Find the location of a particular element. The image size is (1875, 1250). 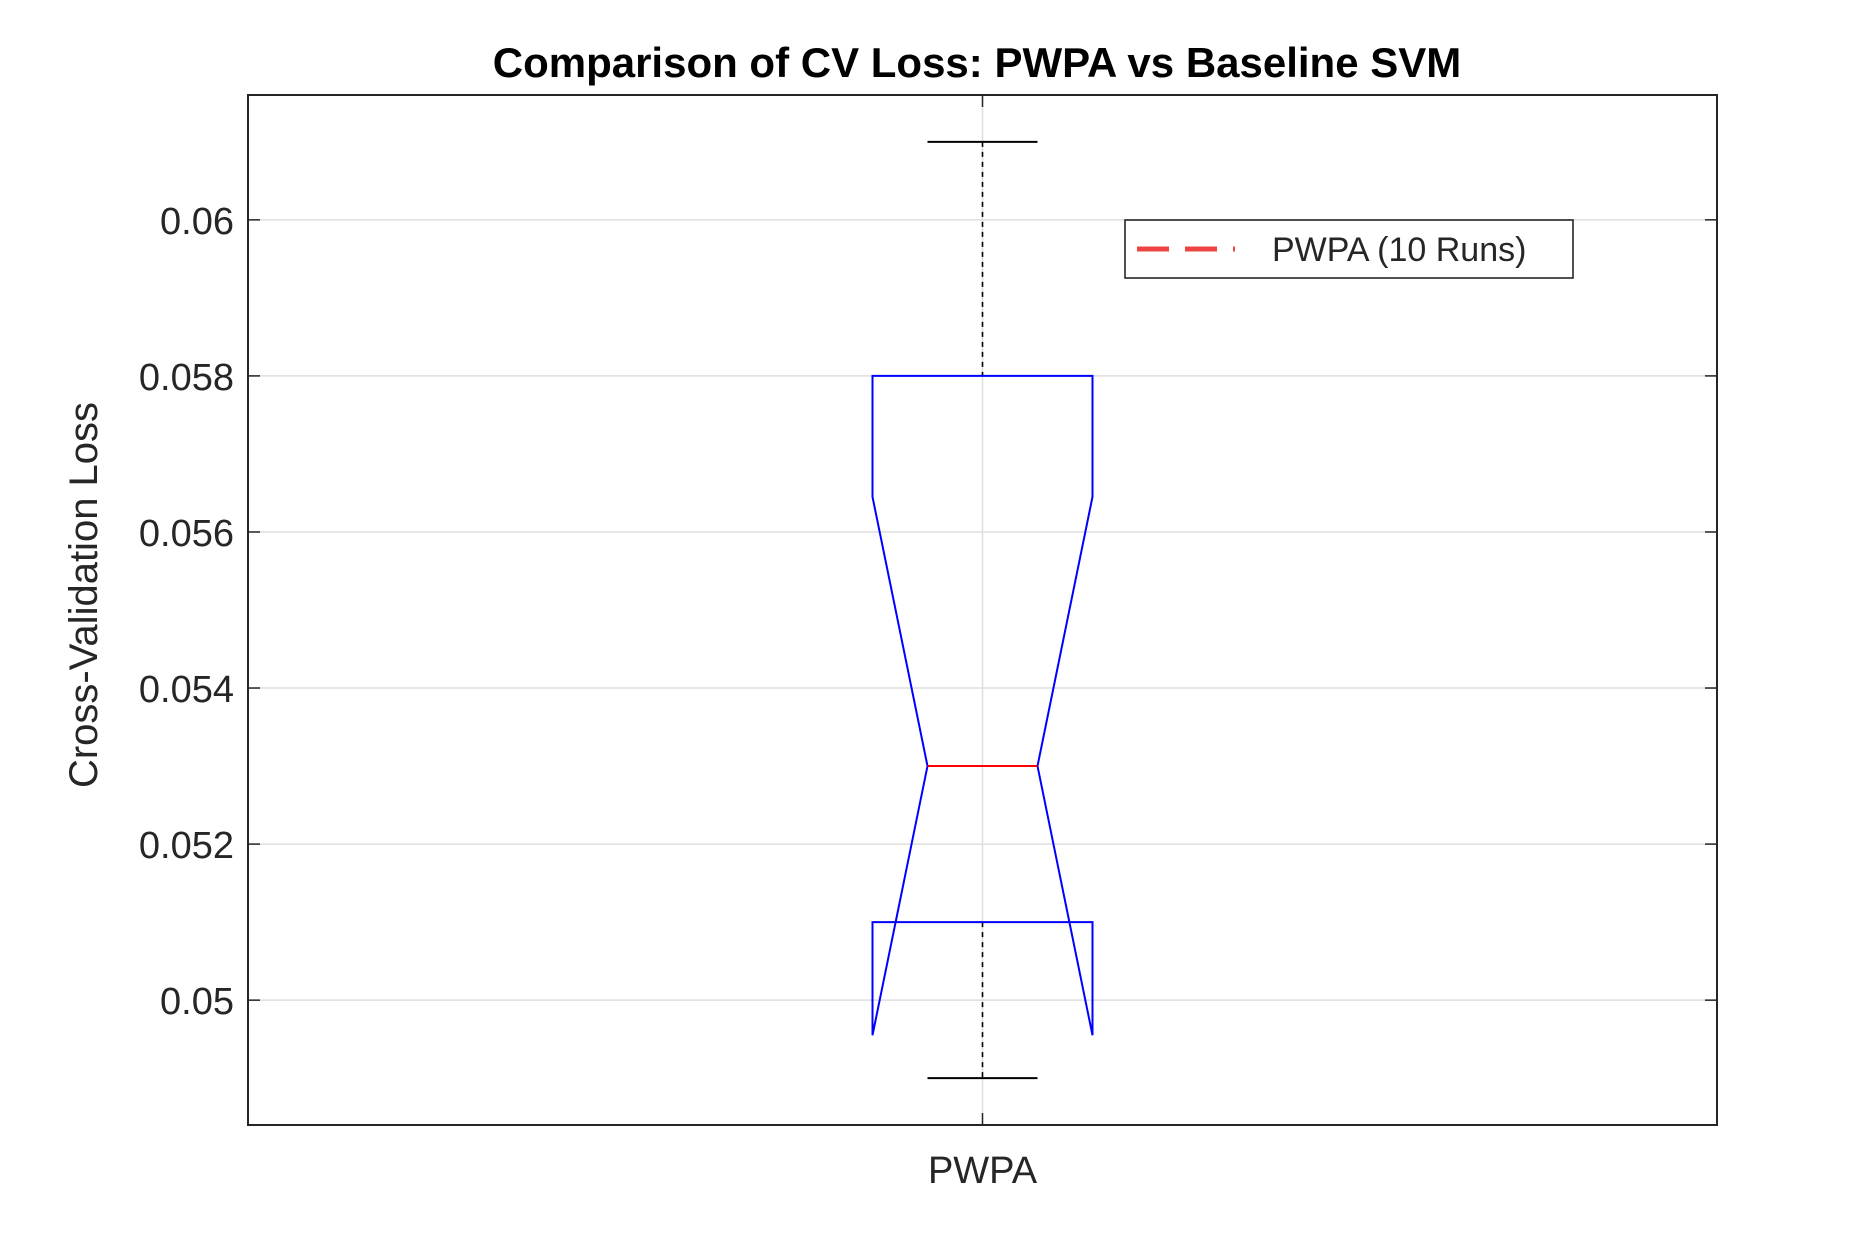

legend: PWPA (10 Runs) is located at coordinates (1349, 249).